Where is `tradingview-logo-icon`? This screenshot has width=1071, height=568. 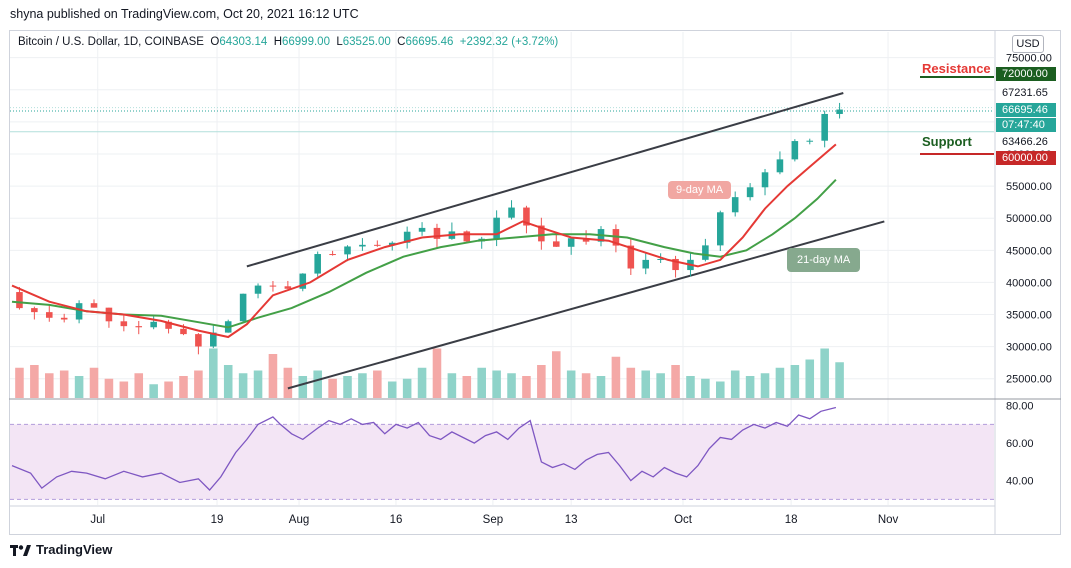 tradingview-logo-icon is located at coordinates (20, 550).